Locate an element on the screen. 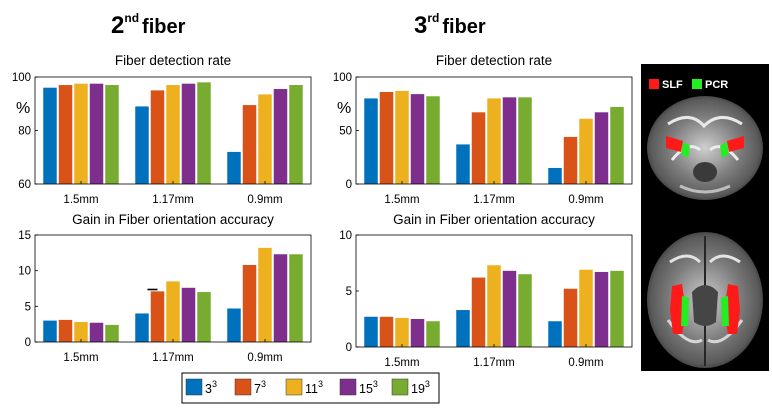  legend-base: 11 is located at coordinates (311, 389).